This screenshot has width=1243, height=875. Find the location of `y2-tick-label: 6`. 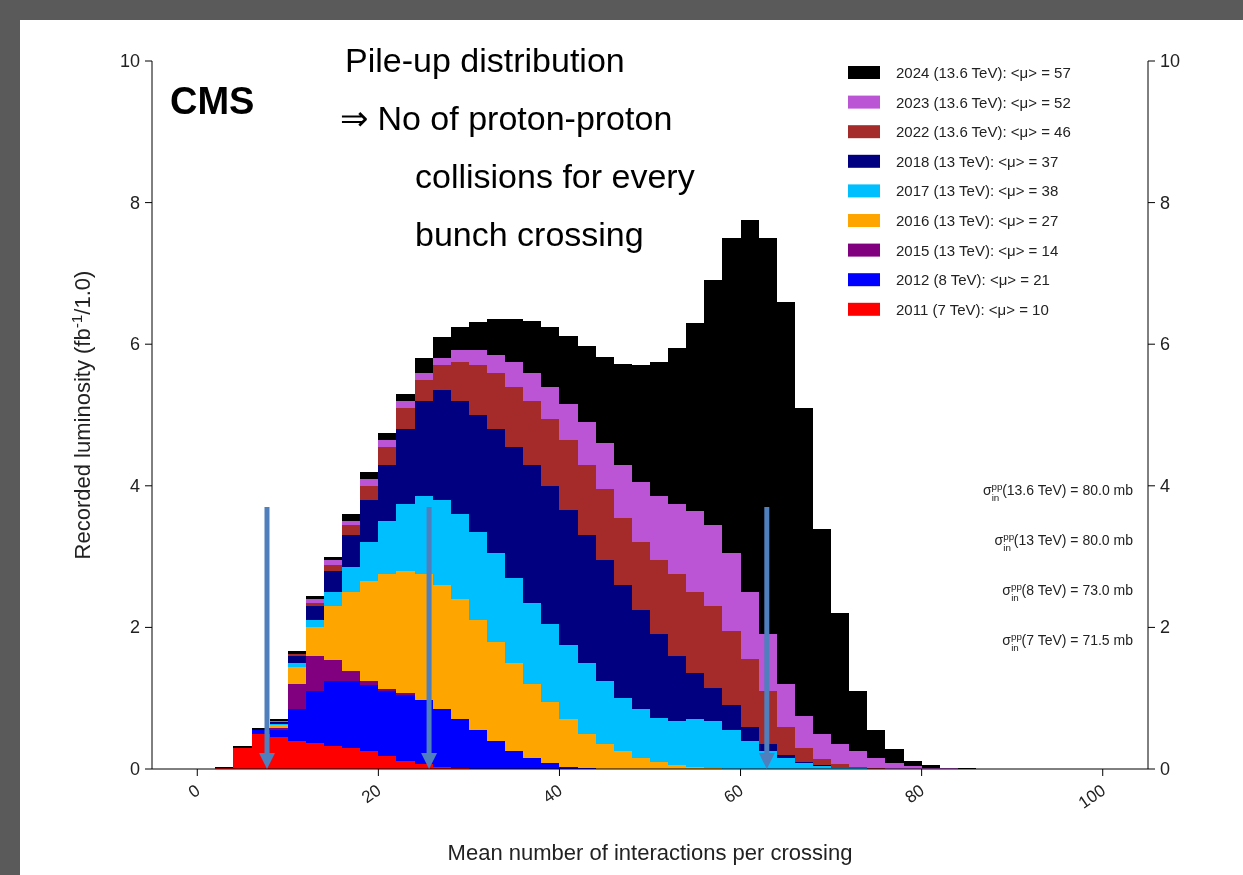

y2-tick-label: 6 is located at coordinates (1165, 344).